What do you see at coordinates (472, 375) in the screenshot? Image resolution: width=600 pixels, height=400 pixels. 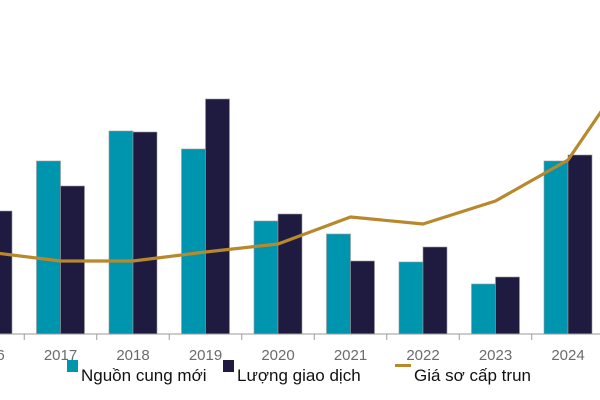 I see `legend-label-primary-price: Giá sơ cấp trun` at bounding box center [472, 375].